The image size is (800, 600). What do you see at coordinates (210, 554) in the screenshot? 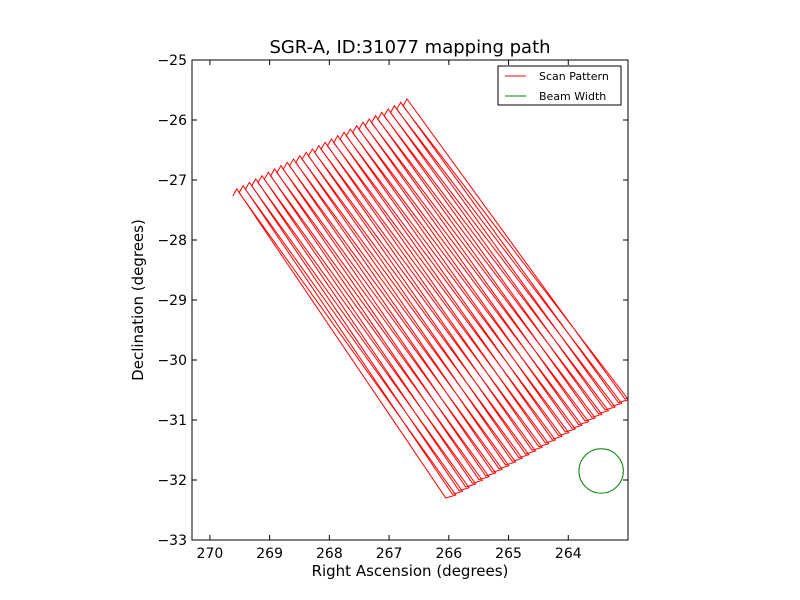
I see `x-tick-label: 270` at bounding box center [210, 554].